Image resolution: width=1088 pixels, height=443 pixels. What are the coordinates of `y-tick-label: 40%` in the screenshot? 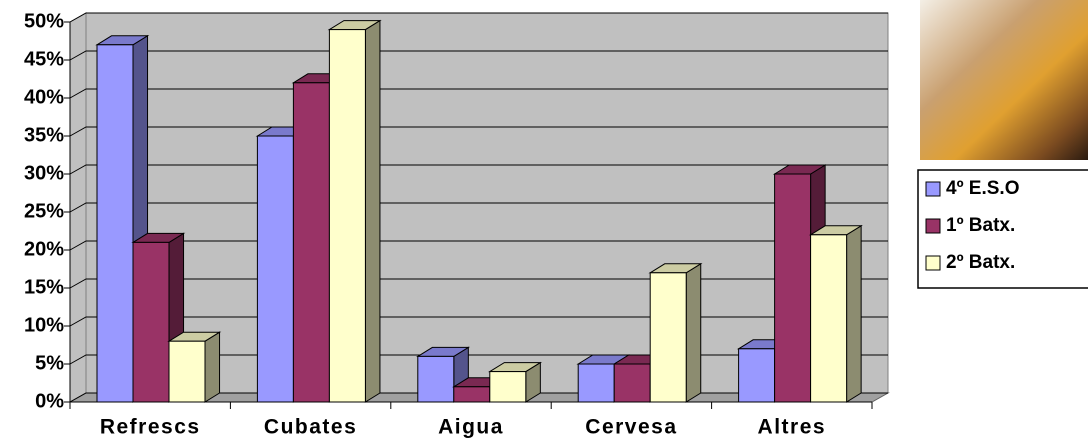 It's located at (44, 97).